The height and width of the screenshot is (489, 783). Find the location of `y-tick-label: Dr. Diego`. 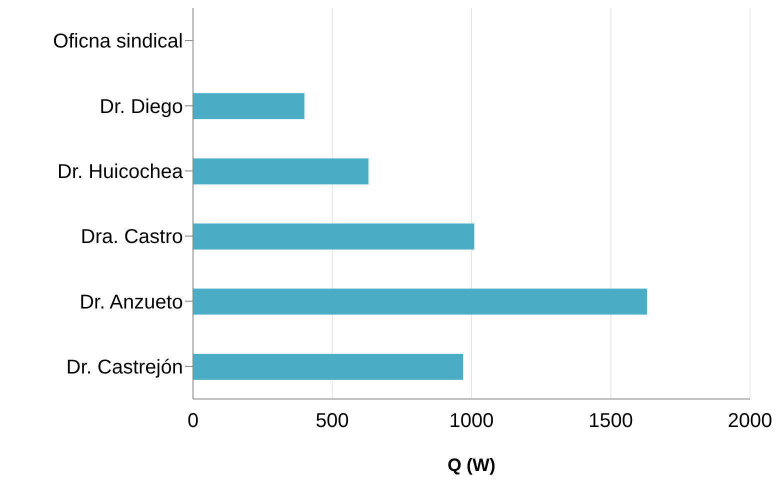

y-tick-label: Dr. Diego is located at coordinates (141, 107).